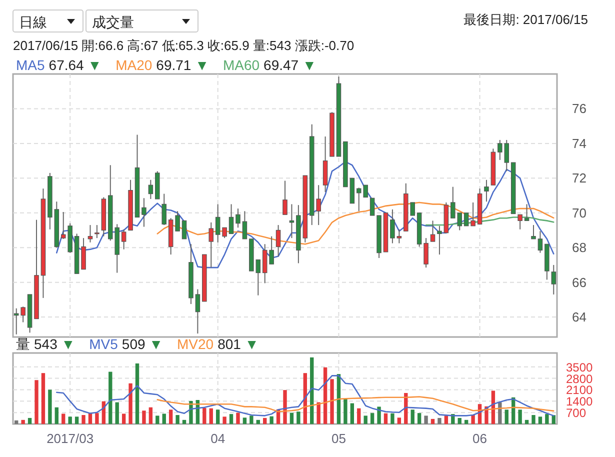 The width and height of the screenshot is (615, 457). What do you see at coordinates (134, 65) in the screenshot?
I see `text: MA20` at bounding box center [134, 65].